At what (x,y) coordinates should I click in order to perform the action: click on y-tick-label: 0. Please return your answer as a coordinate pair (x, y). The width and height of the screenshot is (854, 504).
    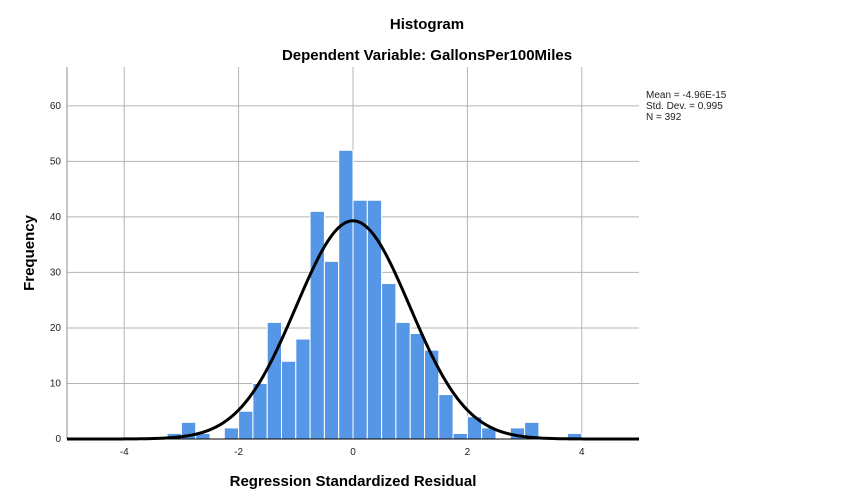
    Looking at the image, I should click on (58, 439).